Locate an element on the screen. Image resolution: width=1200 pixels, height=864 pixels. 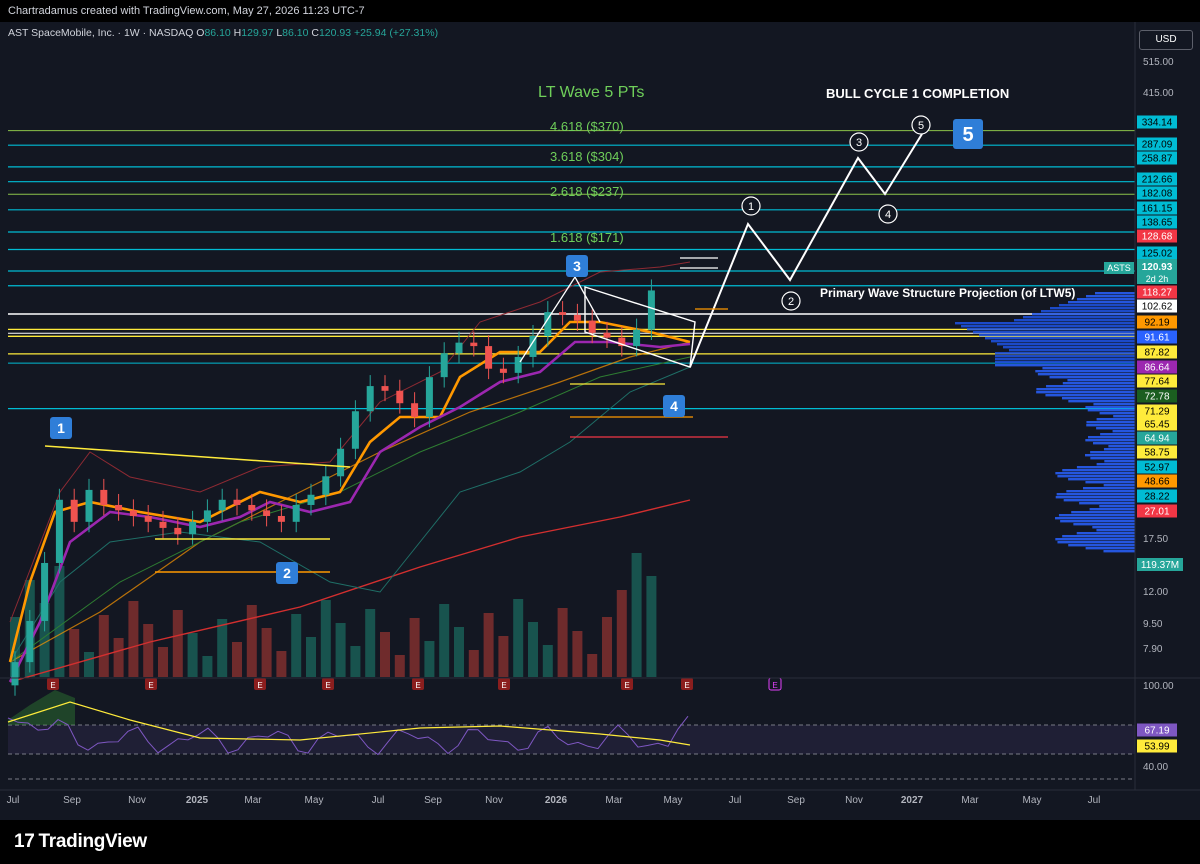
lt-wave-title: LT Wave 5 PTs is located at coordinates (591, 92).